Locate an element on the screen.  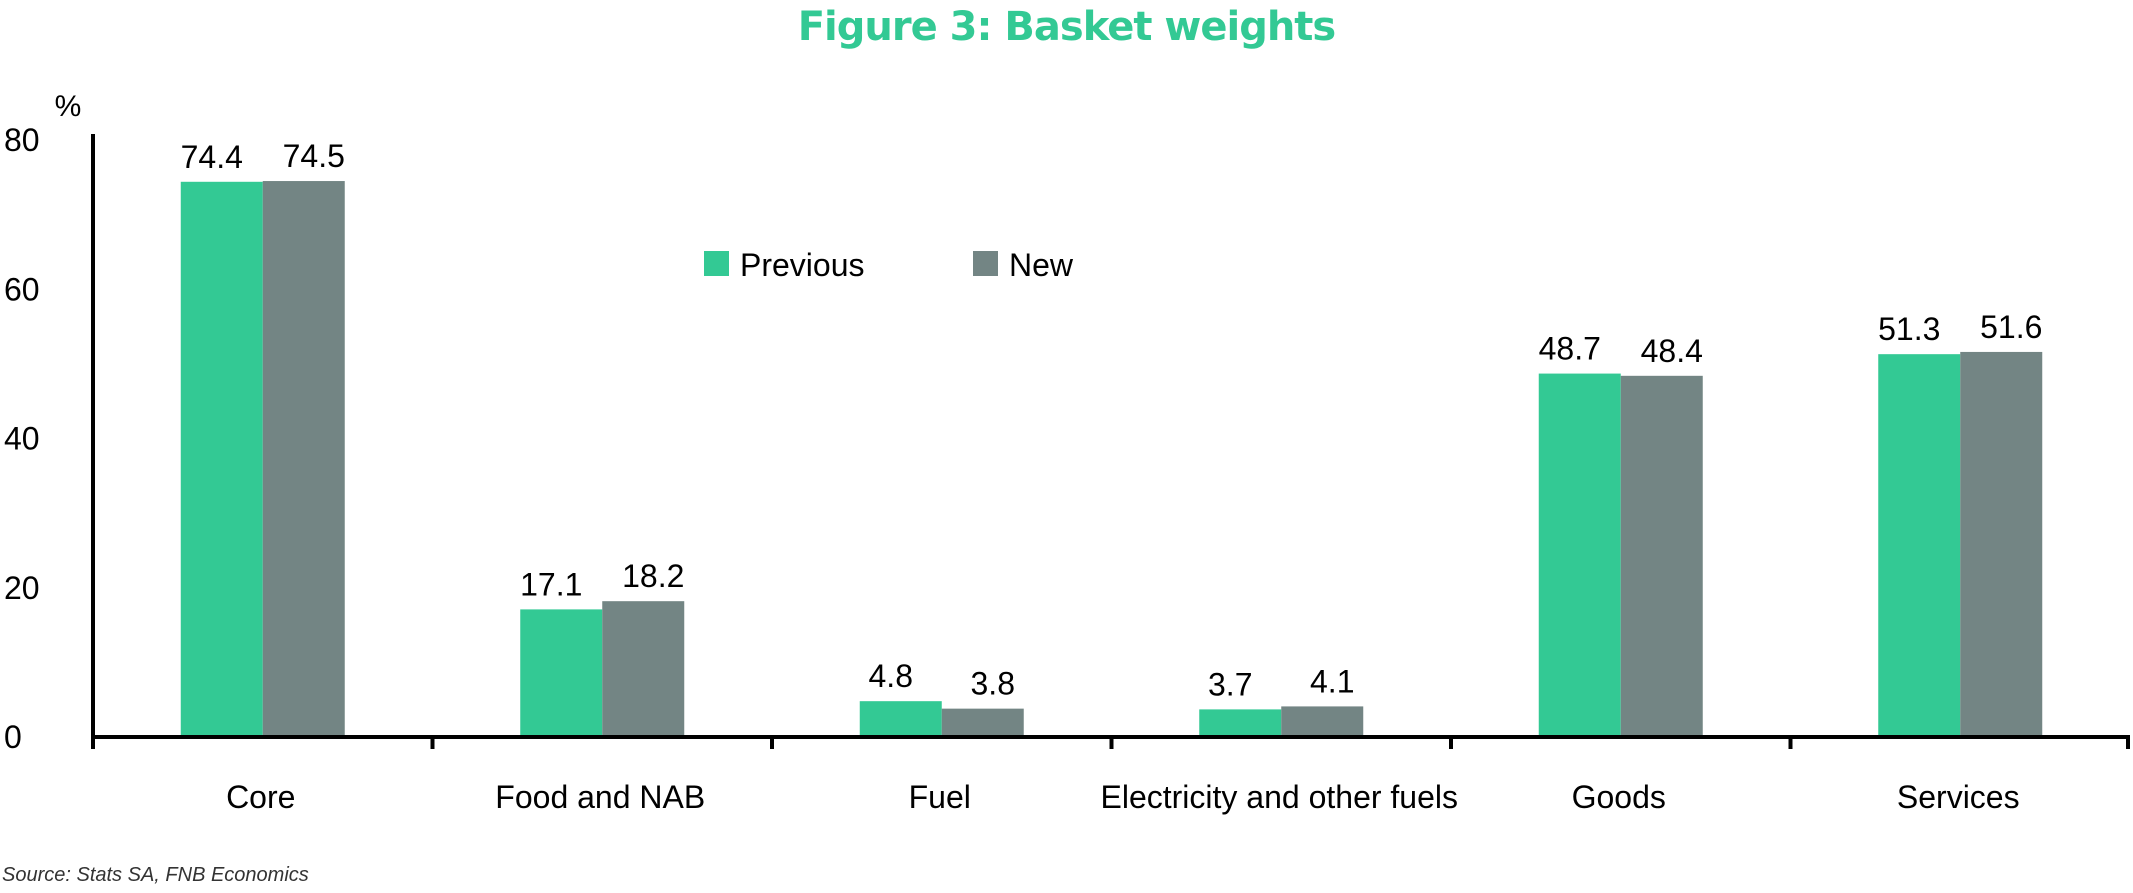
category-label-3: Electricity and other fuels is located at coordinates (1280, 797).